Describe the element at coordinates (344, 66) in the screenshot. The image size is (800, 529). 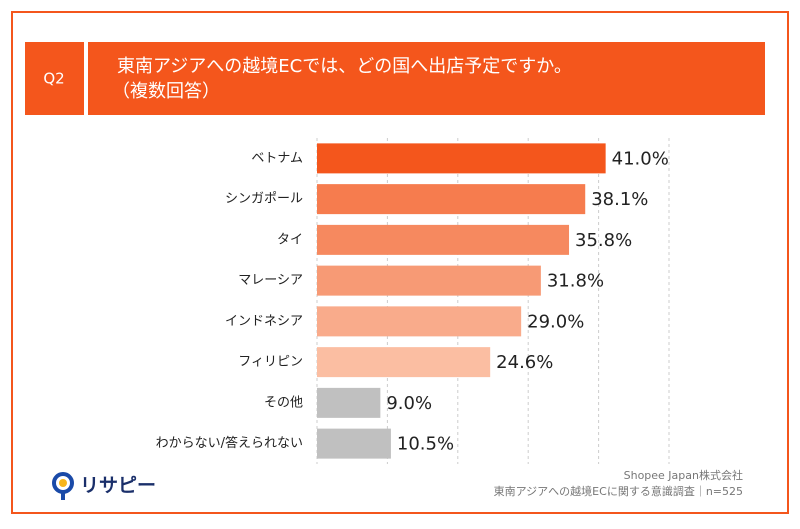
I see `chart-title: 東南アジアへの越境ECでは、どの国へ出店予定ですか。` at that location.